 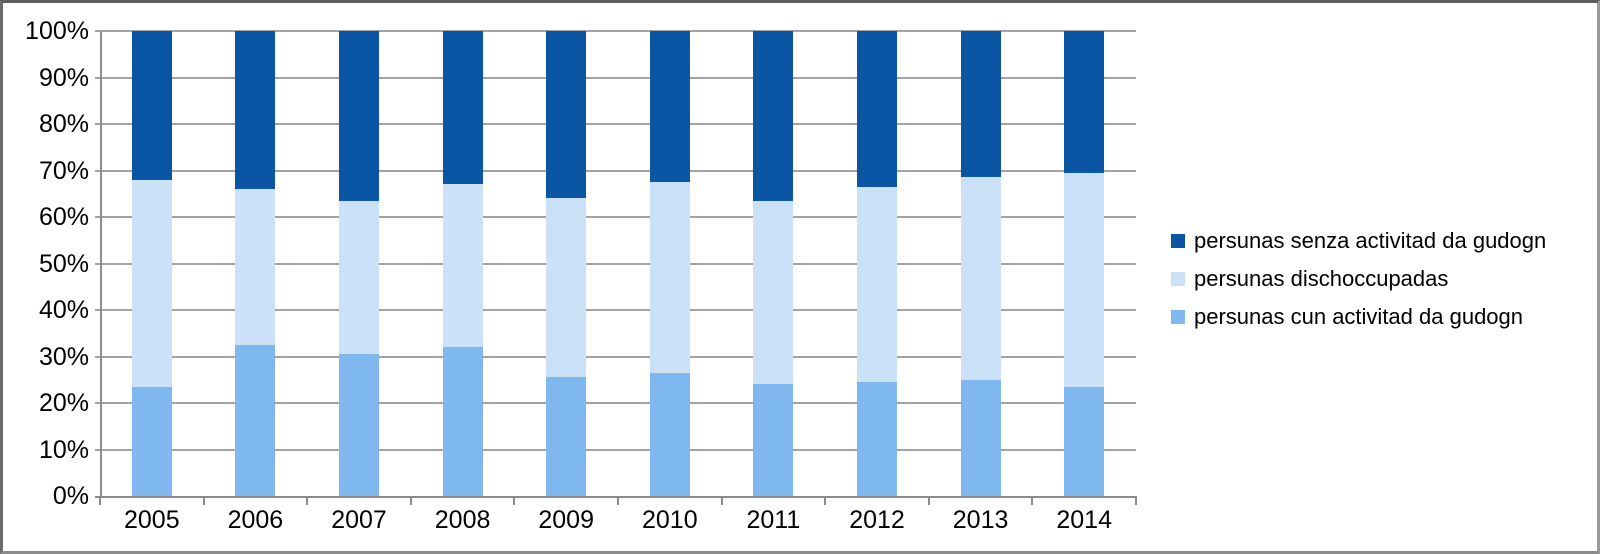 I want to click on x-axis-category-label: 2014, so click(x=1084, y=520).